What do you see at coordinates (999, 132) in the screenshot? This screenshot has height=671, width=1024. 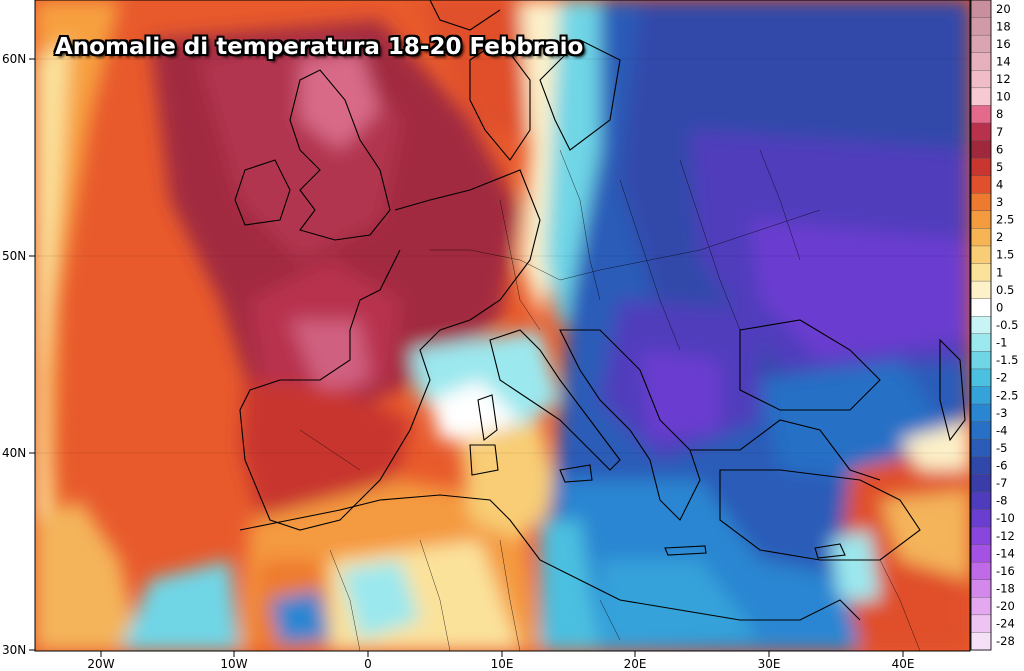 I see `colorbar-label: 7` at bounding box center [999, 132].